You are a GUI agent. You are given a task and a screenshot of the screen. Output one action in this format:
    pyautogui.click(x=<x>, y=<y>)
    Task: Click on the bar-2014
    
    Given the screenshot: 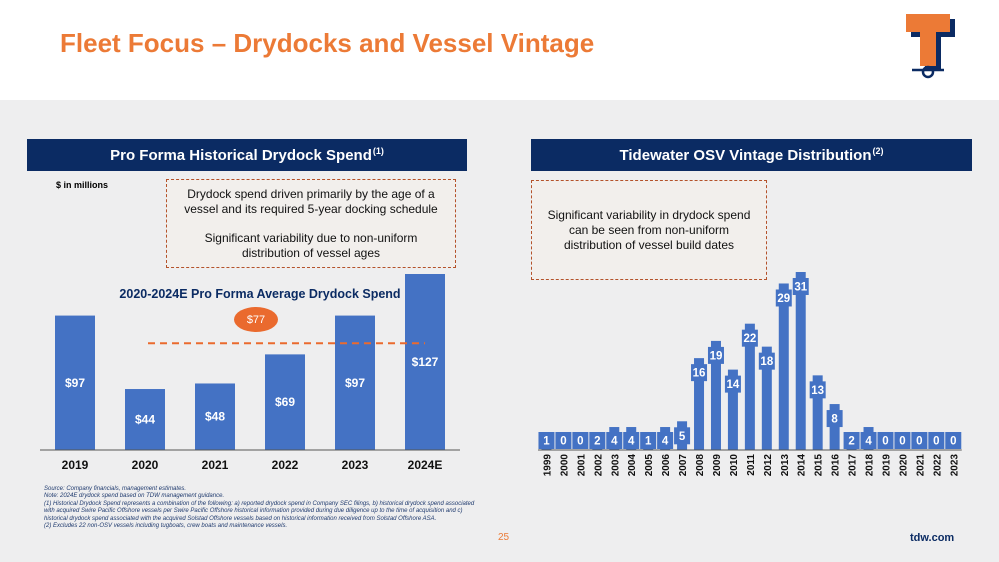 What is the action you would take?
    pyautogui.click(x=800, y=361)
    